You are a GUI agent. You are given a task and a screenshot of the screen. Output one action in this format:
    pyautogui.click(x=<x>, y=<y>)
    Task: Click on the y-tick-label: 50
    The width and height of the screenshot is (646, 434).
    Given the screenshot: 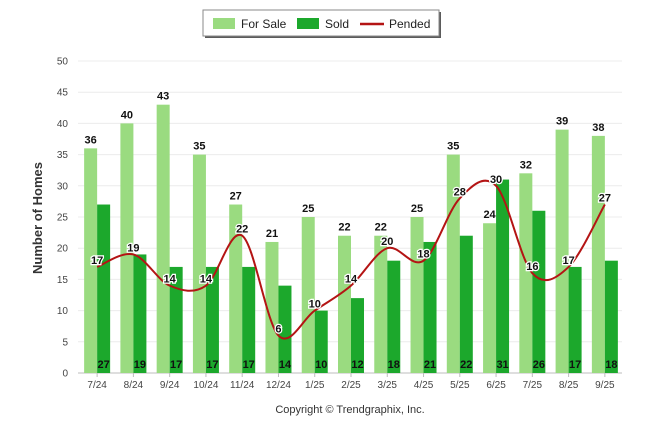 What is the action you would take?
    pyautogui.click(x=63, y=62)
    